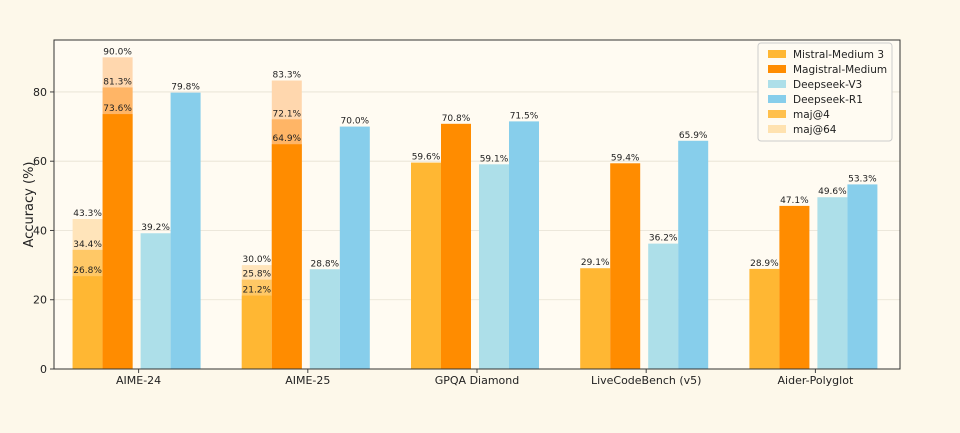 The image size is (960, 433). Describe the element at coordinates (811, 115) in the screenshot. I see `legend-label: maj@4` at that location.